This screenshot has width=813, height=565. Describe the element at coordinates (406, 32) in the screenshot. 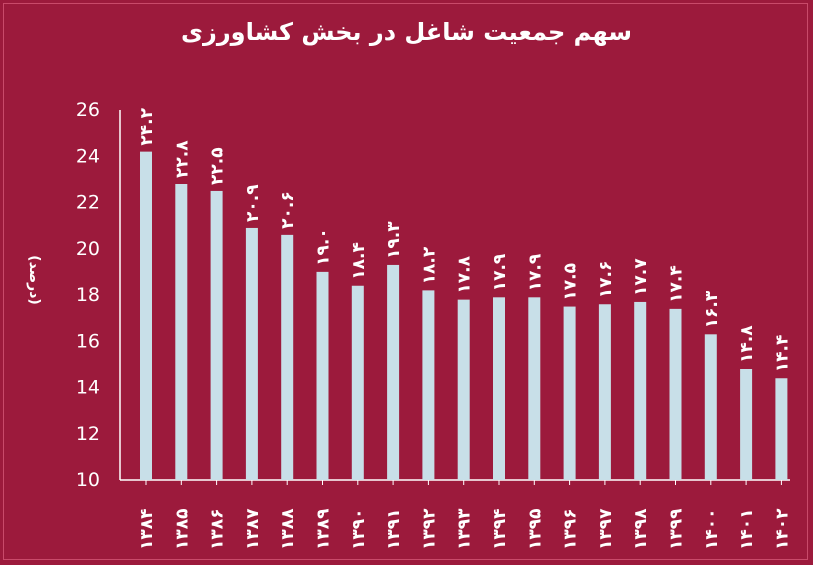

I see `chart-title: سهم جمعیت شاغل در بخش کشاورزی` at that location.